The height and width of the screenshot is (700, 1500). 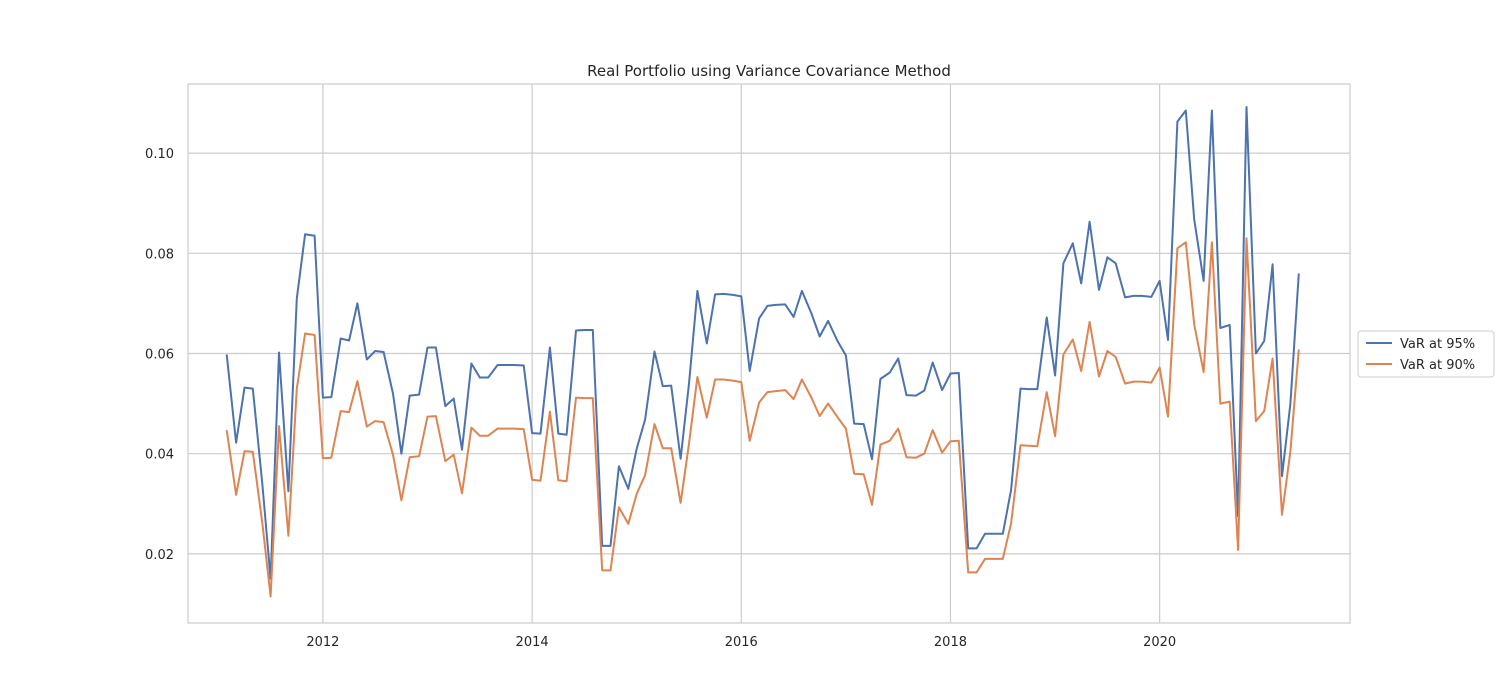 What do you see at coordinates (1437, 365) in the screenshot?
I see `legend-label: VaR at 90%` at bounding box center [1437, 365].